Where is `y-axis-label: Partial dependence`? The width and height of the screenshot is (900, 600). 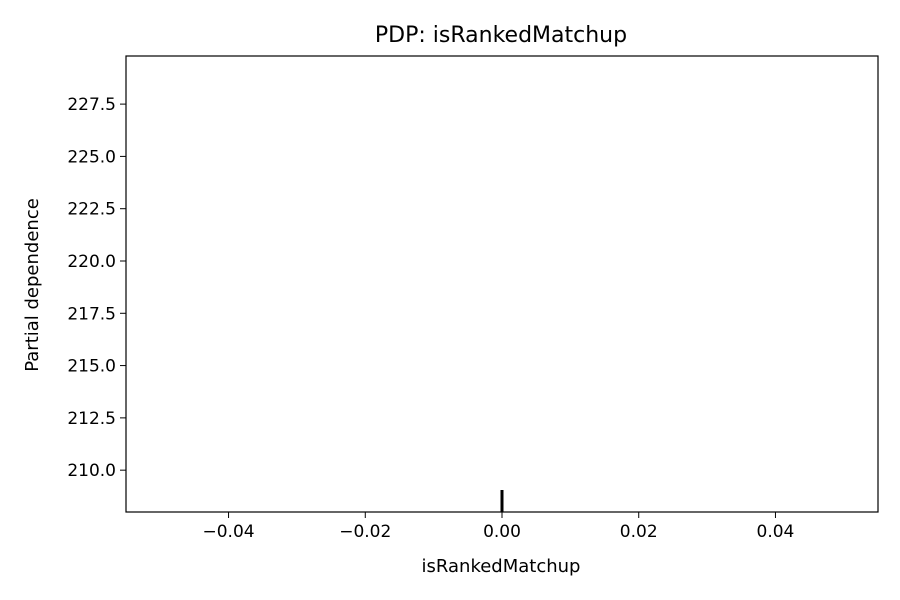
y-axis-label: Partial dependence is located at coordinates (32, 285).